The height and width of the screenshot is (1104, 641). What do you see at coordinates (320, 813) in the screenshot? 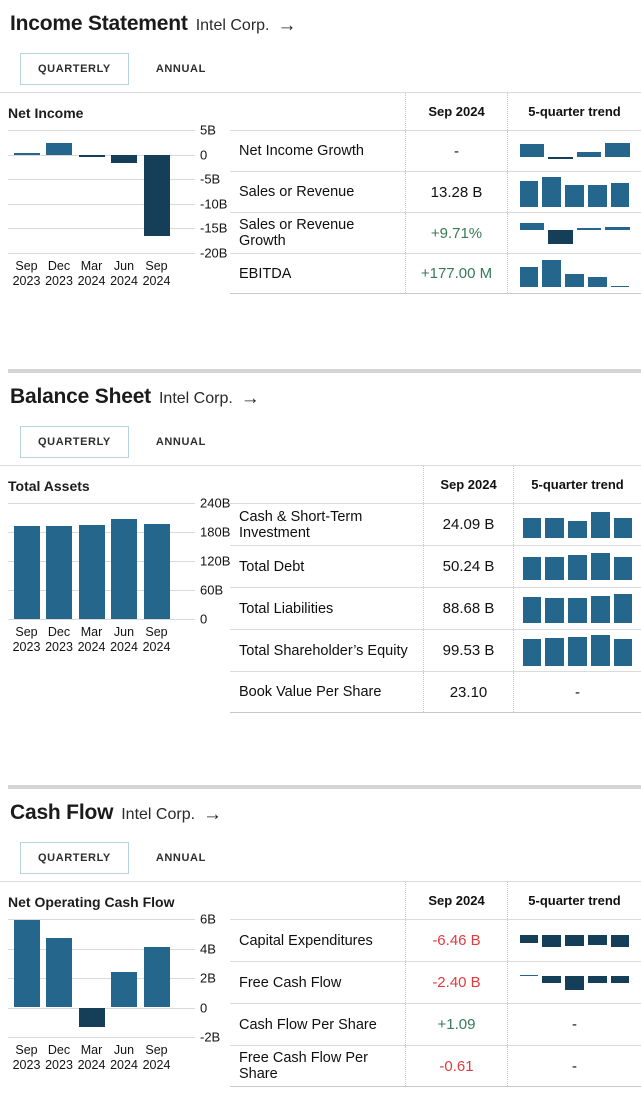
I see `cash-flow-link: Cash Flow Intel Corp. →` at bounding box center [320, 813].